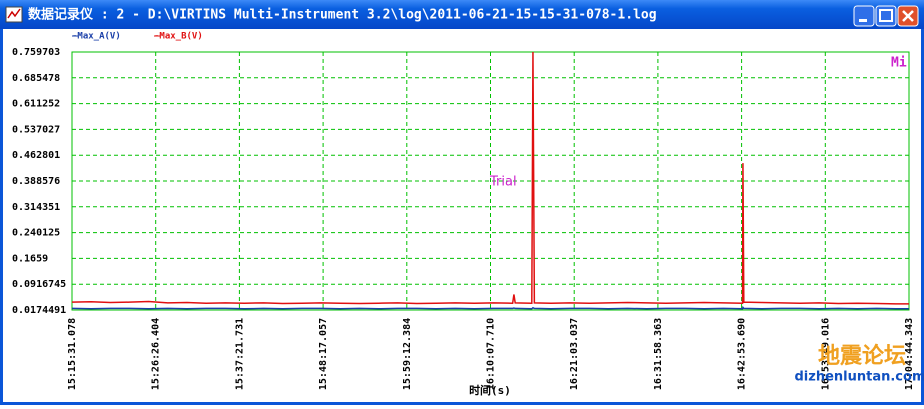 The width and height of the screenshot is (924, 409). What do you see at coordinates (742, 354) in the screenshot?
I see `x-tick-label: 16:42:53.690` at bounding box center [742, 354].